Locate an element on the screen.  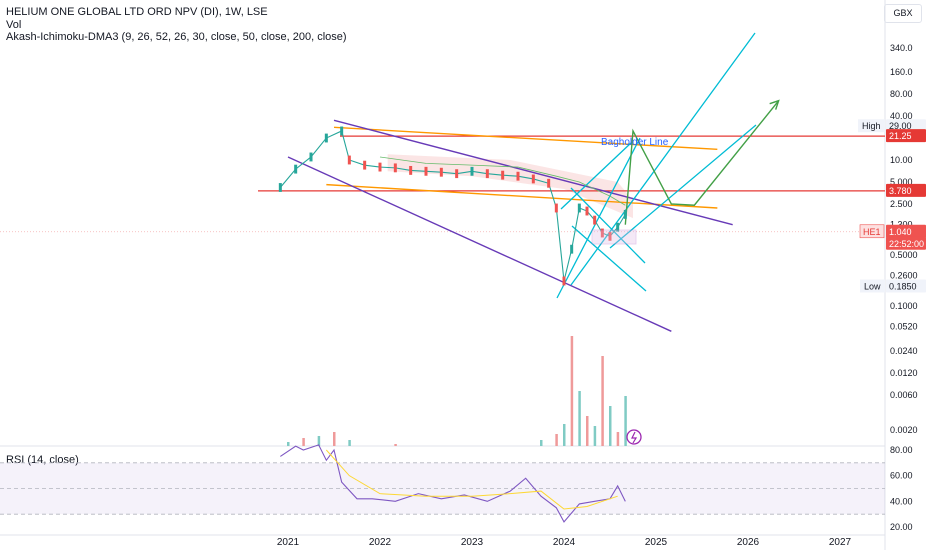
time-tick-label: 2022 is located at coordinates (380, 542).